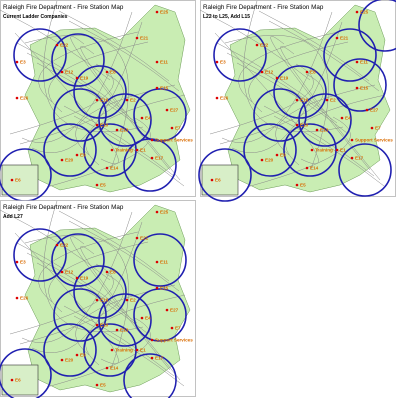 The image size is (396, 398). I want to click on station-label: E11, so click(364, 62).